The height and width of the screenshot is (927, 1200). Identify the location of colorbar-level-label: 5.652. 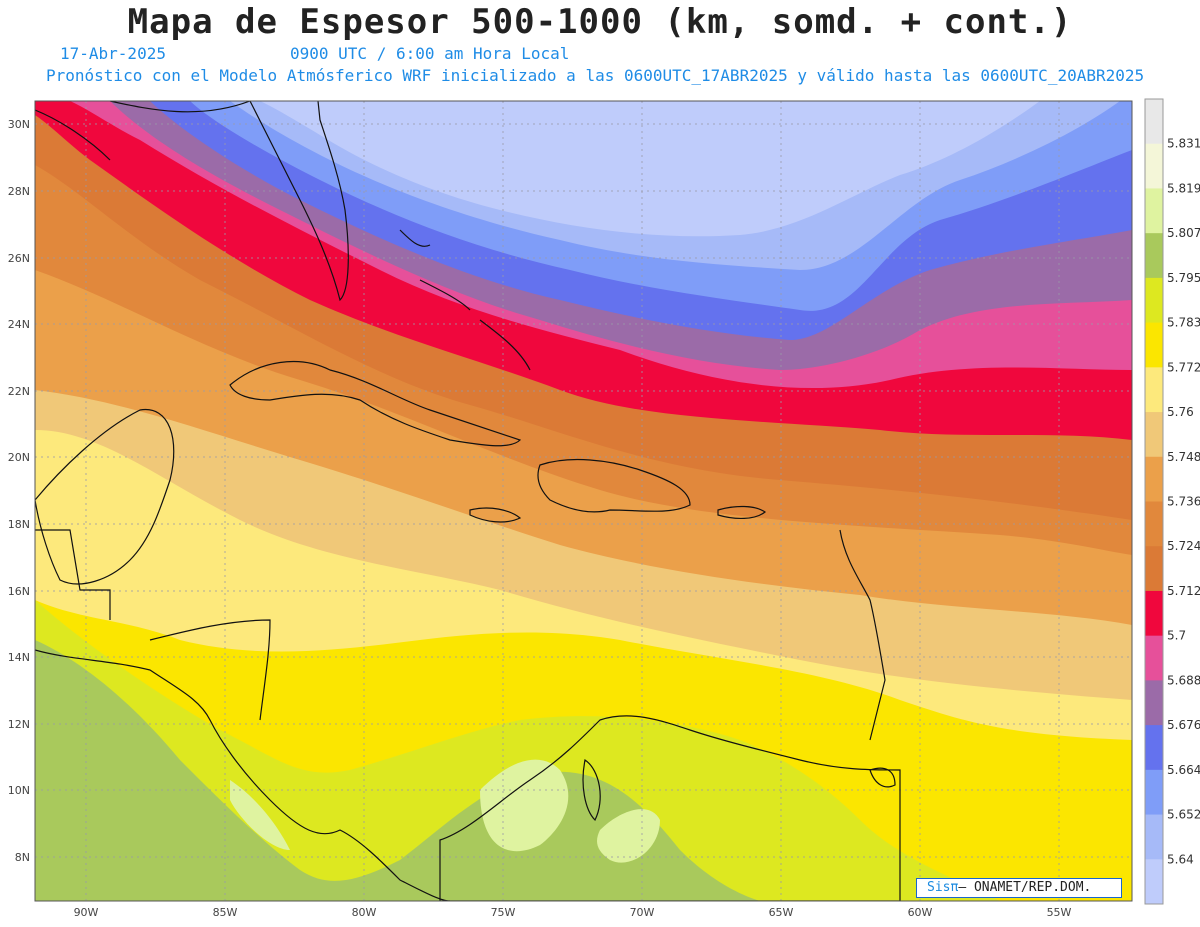
(1183, 815).